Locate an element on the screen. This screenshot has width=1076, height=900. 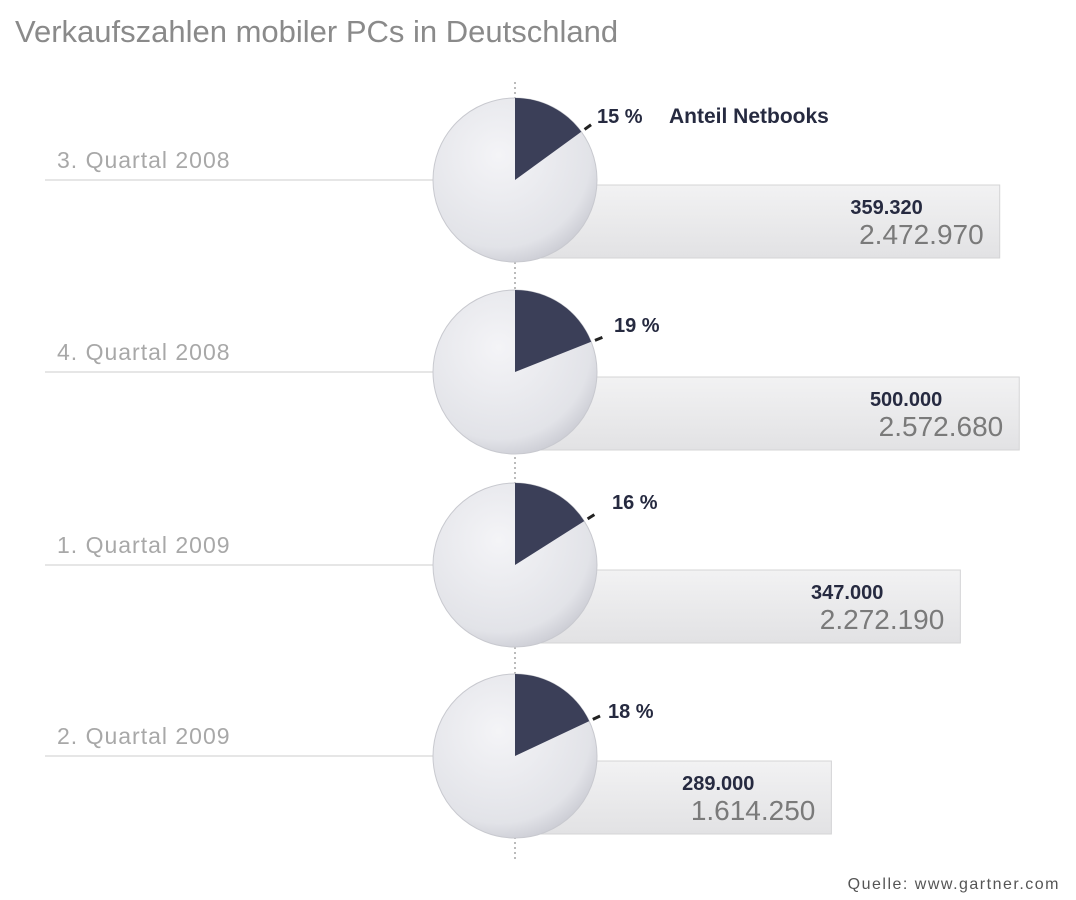
netbook-sales-label: 289.000 is located at coordinates (718, 784).